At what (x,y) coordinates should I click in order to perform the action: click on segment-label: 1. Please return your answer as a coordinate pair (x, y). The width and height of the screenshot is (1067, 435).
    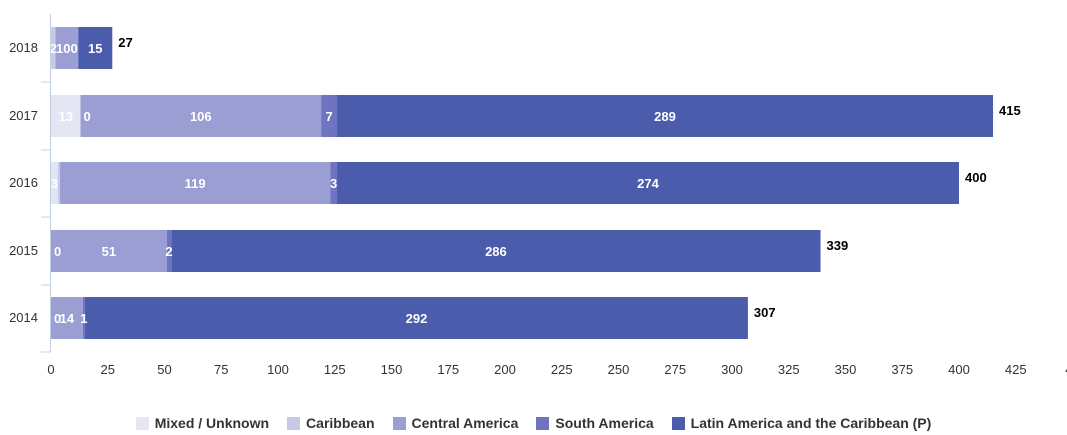
    Looking at the image, I should click on (83, 318).